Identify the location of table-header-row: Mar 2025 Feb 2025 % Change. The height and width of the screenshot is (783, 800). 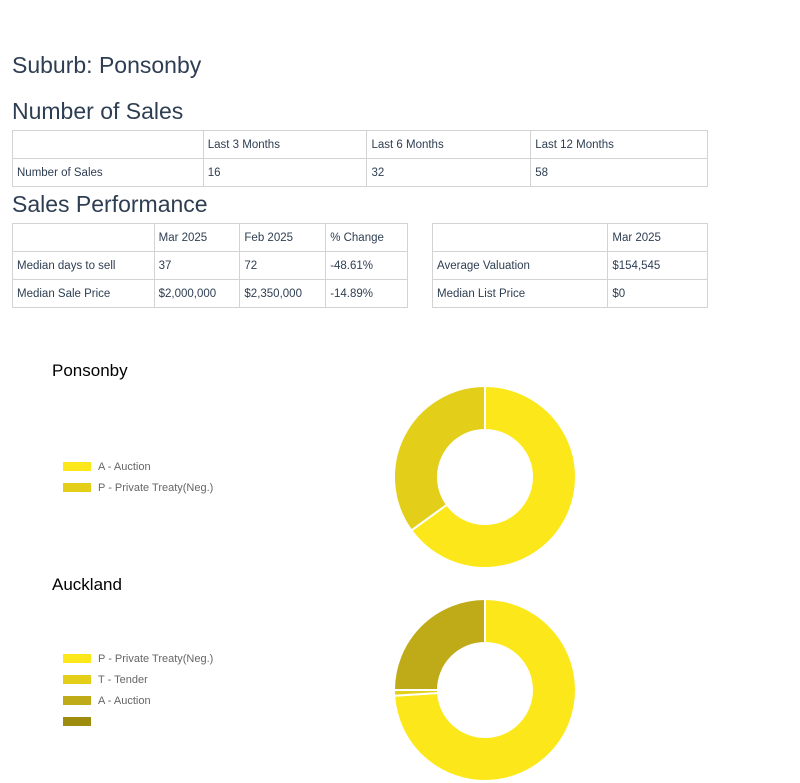
(210, 237).